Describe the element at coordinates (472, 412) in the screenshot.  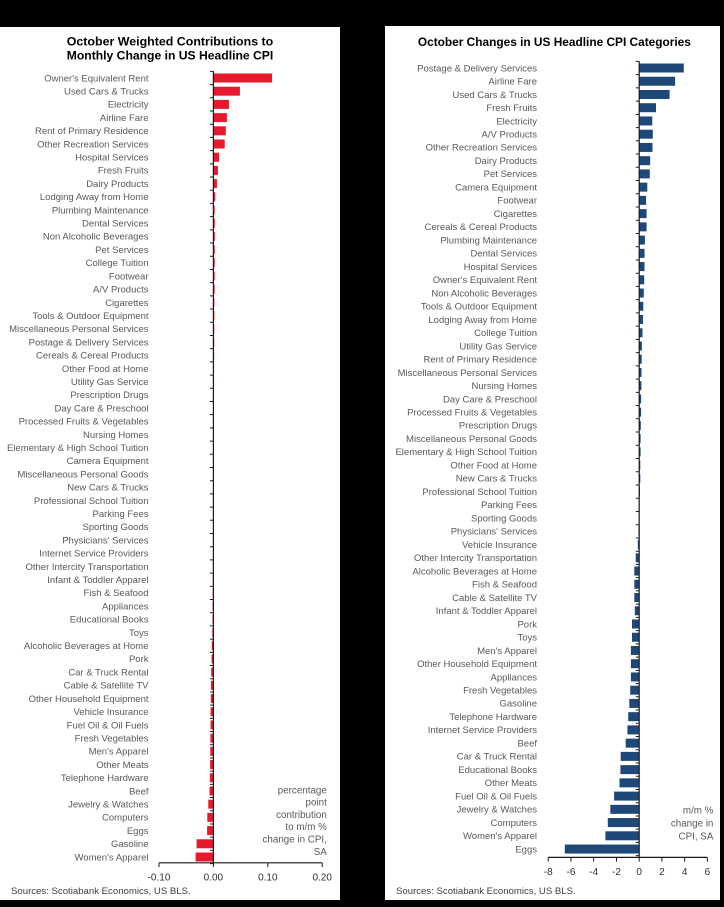
I see `svg-text: Processed Fruits & Vegetables` at that location.